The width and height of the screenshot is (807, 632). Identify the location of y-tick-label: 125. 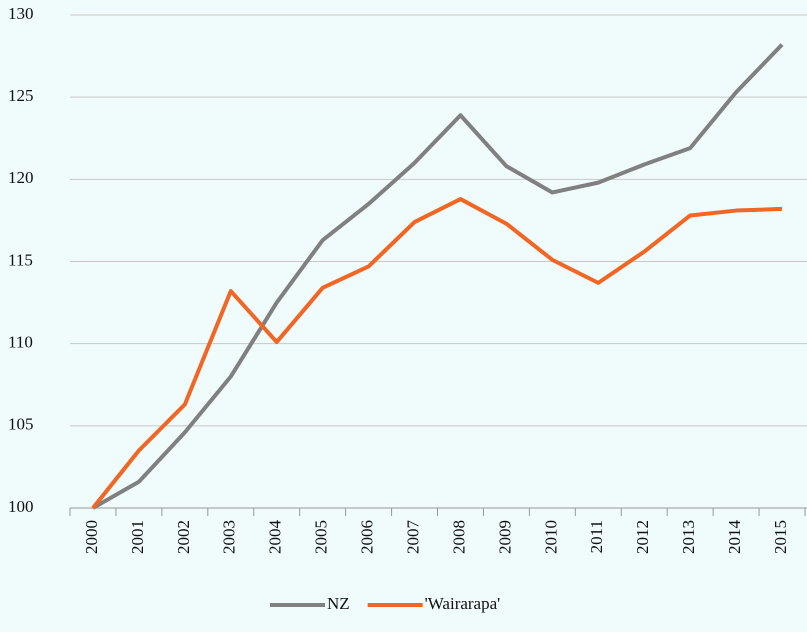
(21, 95).